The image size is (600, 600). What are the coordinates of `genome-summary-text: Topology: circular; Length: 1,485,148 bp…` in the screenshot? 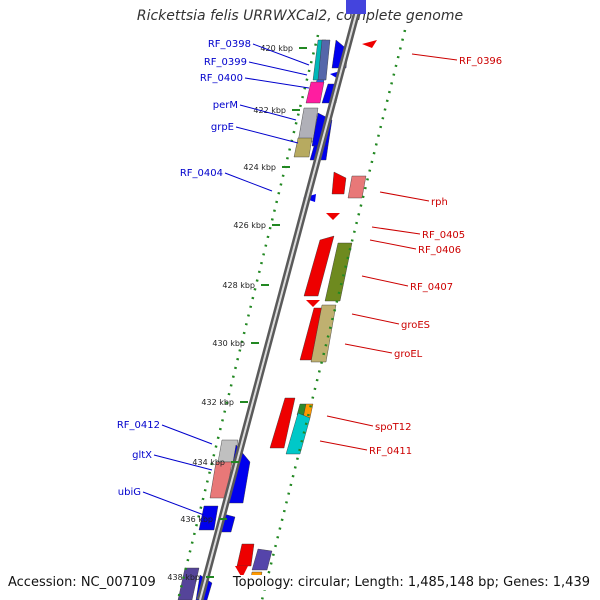 It's located at (411, 582).